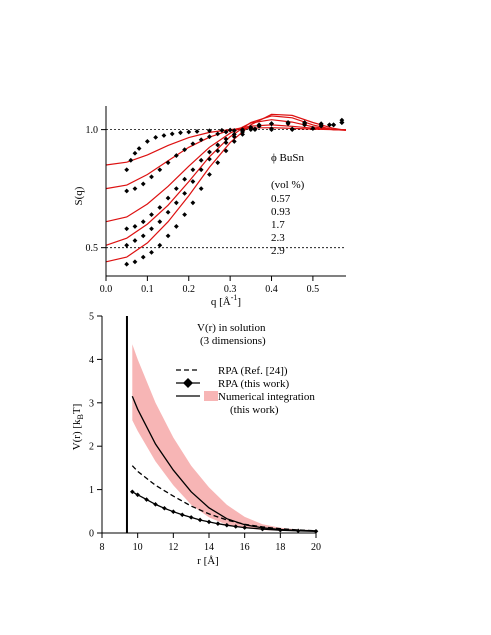 Image resolution: width=491 pixels, height=635 pixels. What do you see at coordinates (208, 561) in the screenshot?
I see `x-axis-label: r [Å]` at bounding box center [208, 561].